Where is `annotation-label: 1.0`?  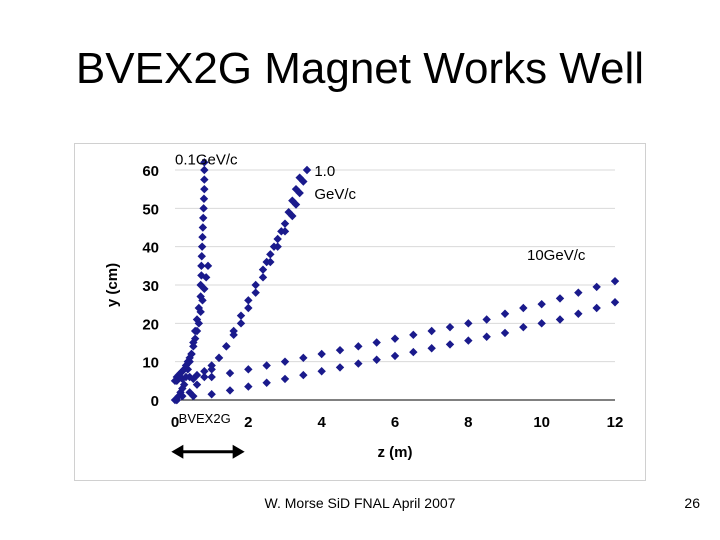
annotation-label: 1.0 is located at coordinates (324, 171).